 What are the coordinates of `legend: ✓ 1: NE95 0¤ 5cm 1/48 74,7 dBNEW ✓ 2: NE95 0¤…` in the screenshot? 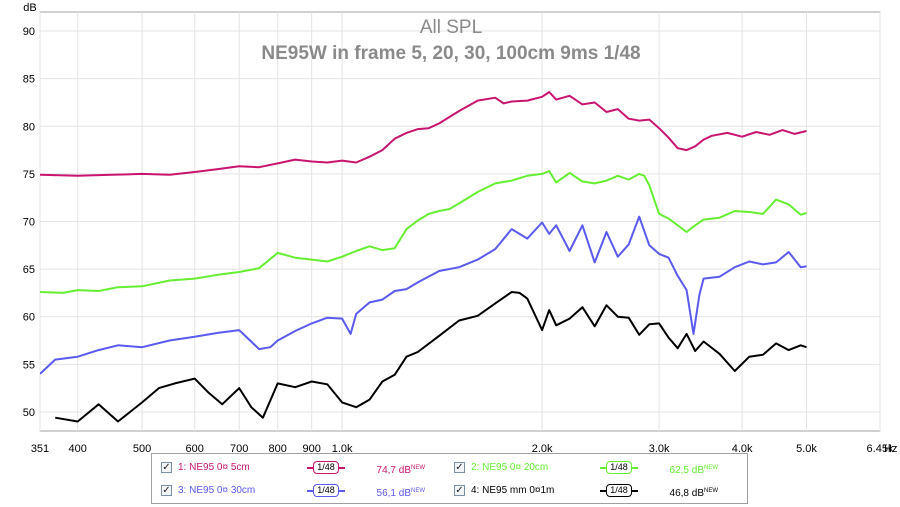 It's located at (449, 478).